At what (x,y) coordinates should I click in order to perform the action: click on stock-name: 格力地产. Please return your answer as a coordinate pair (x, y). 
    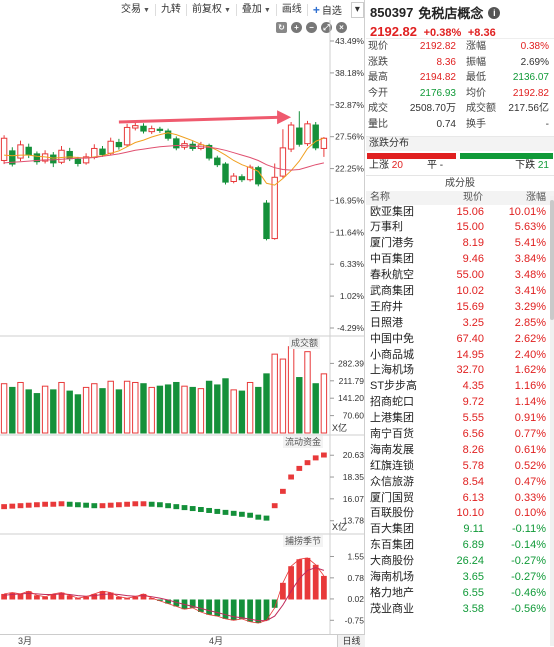
    Looking at the image, I should click on (392, 592).